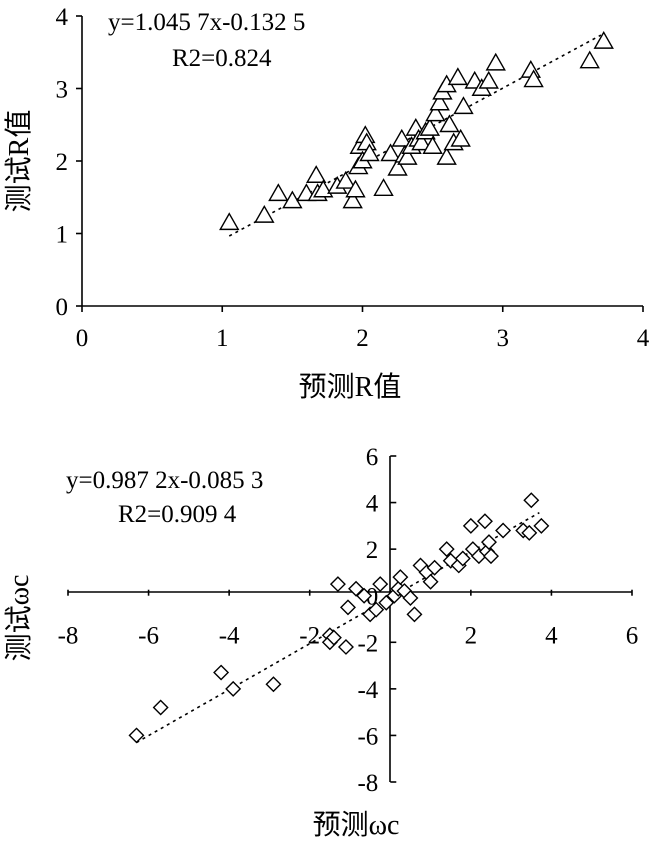  What do you see at coordinates (148, 636) in the screenshot?
I see `chart2-x-tick-label: -6` at bounding box center [148, 636].